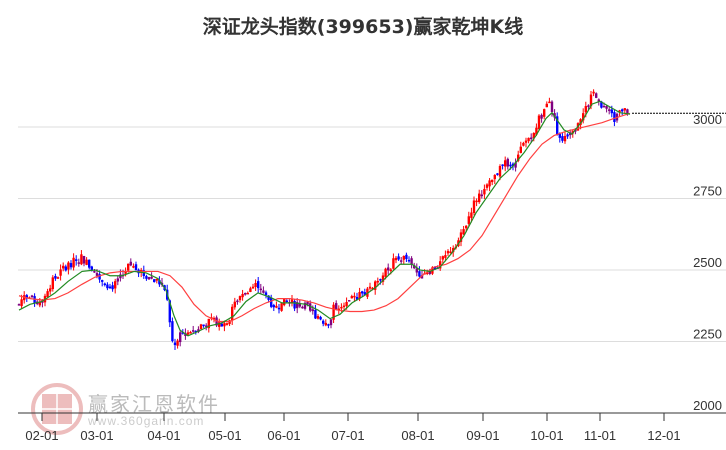 The image size is (726, 450). What do you see at coordinates (707, 405) in the screenshot?
I see `y-tick-label: 2000` at bounding box center [707, 405].